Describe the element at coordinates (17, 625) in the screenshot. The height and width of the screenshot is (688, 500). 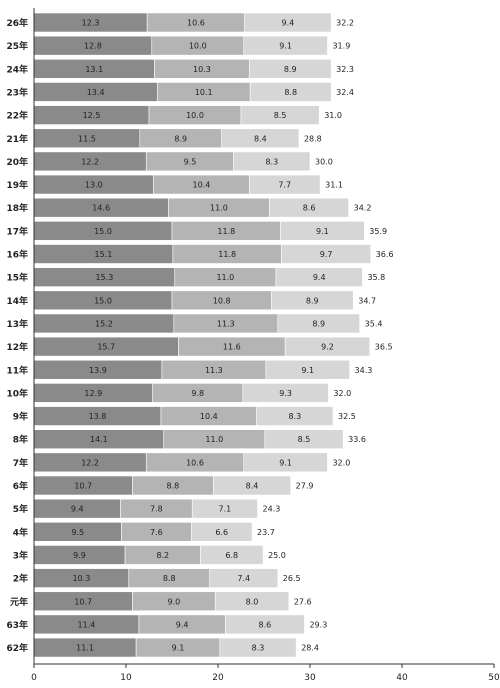
I see `category-label: 63年` at that location.